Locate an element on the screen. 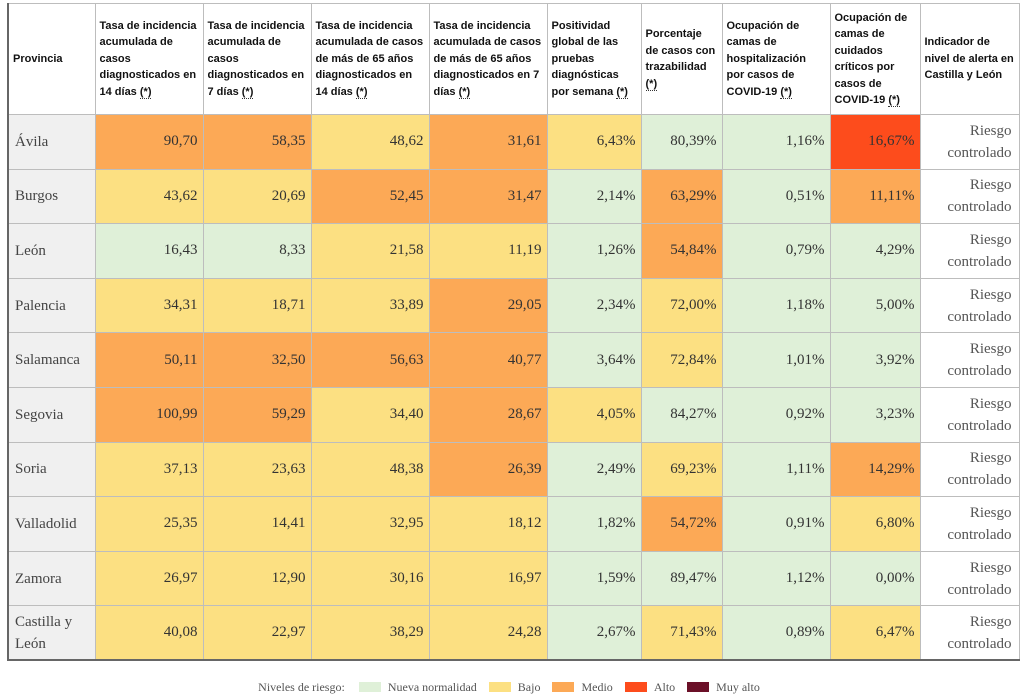 This screenshot has width=1024, height=698. cell-trazabilidad: 84,27% is located at coordinates (681, 414).